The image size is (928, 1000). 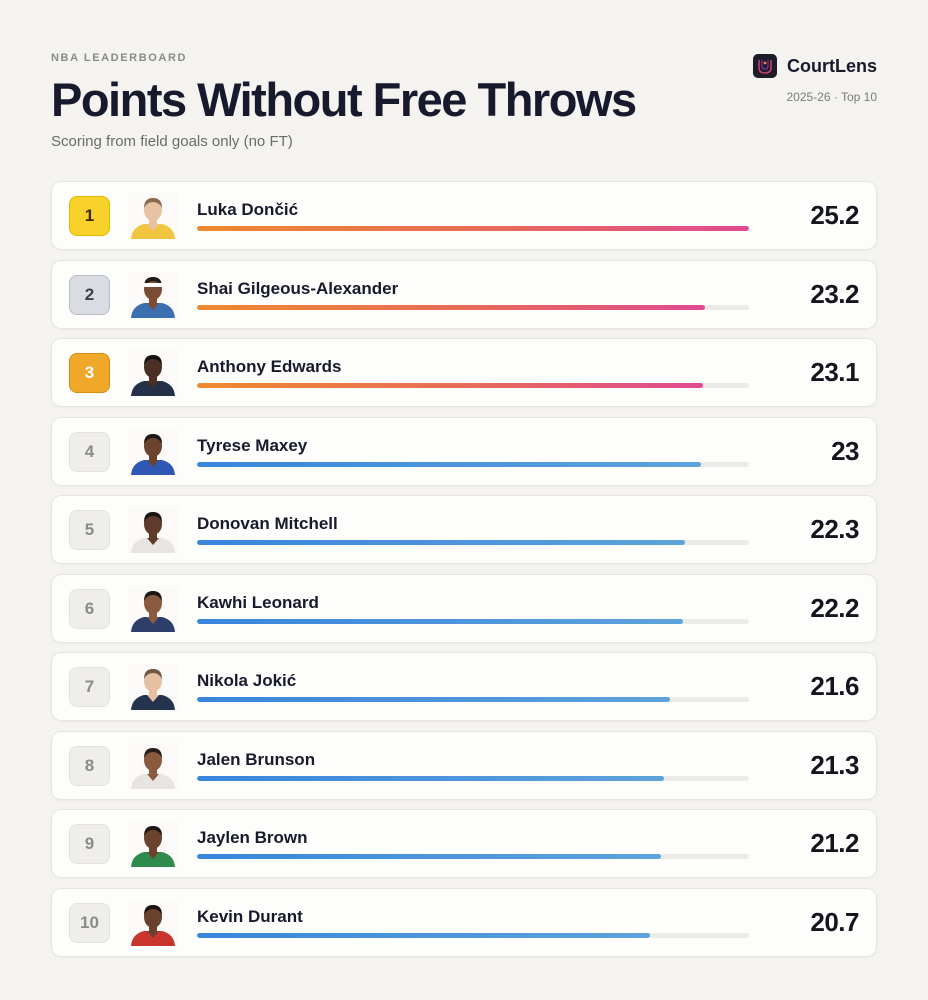 What do you see at coordinates (250, 916) in the screenshot?
I see `player-name: Kevin Durant` at bounding box center [250, 916].